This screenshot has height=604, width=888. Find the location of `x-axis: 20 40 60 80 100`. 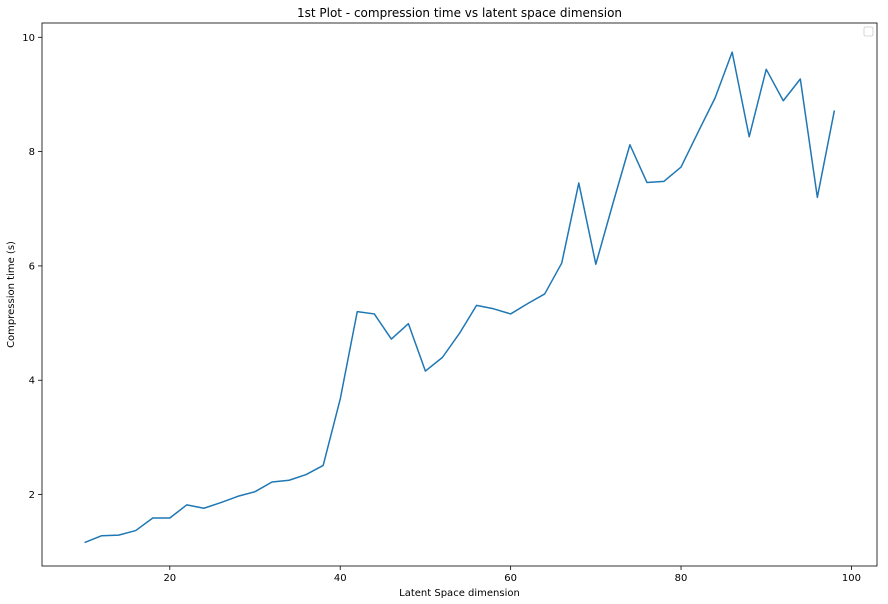

x-axis: 20 40 60 80 100 is located at coordinates (512, 575).